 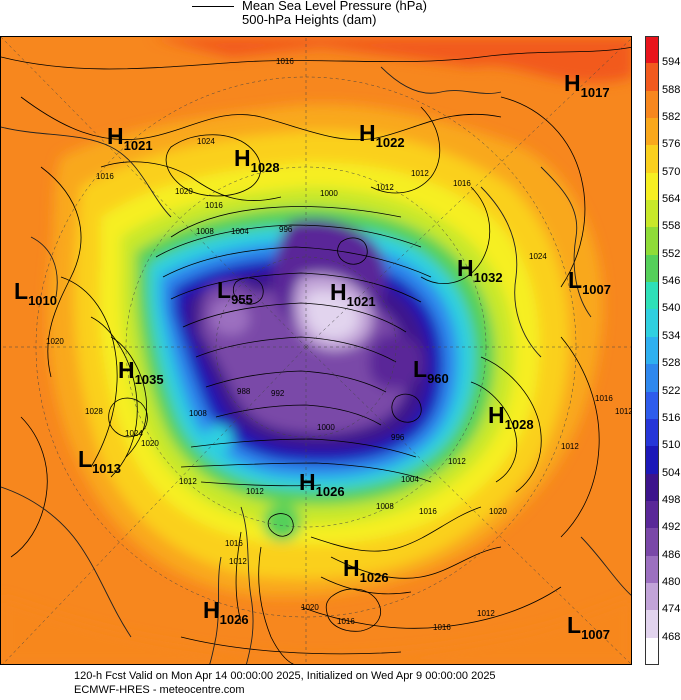 What do you see at coordinates (322, 484) in the screenshot?
I see `pressure-center-h-1026-pacific: H1026` at bounding box center [322, 484].